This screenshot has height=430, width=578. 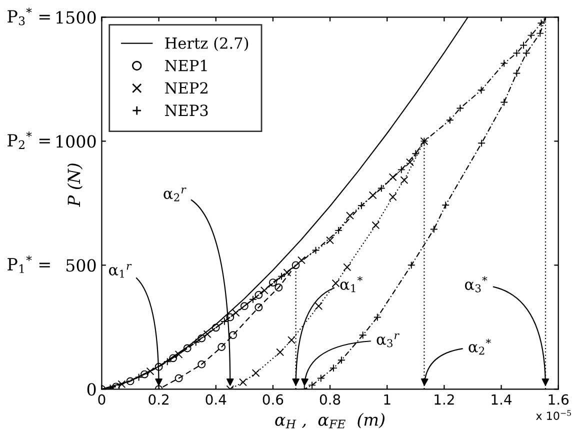 What do you see at coordinates (216, 399) in the screenshot?
I see `x-tick-label: 0.4` at bounding box center [216, 399].